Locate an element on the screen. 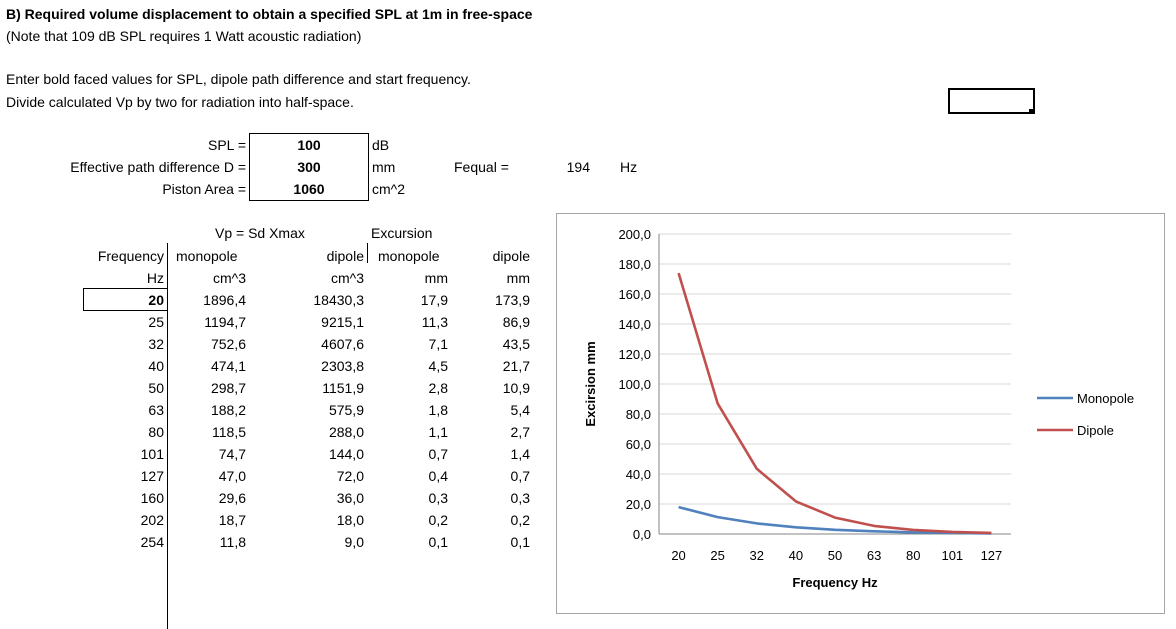 This screenshot has height=629, width=1176. monopole-volume-cell: 29,6 is located at coordinates (232, 498).